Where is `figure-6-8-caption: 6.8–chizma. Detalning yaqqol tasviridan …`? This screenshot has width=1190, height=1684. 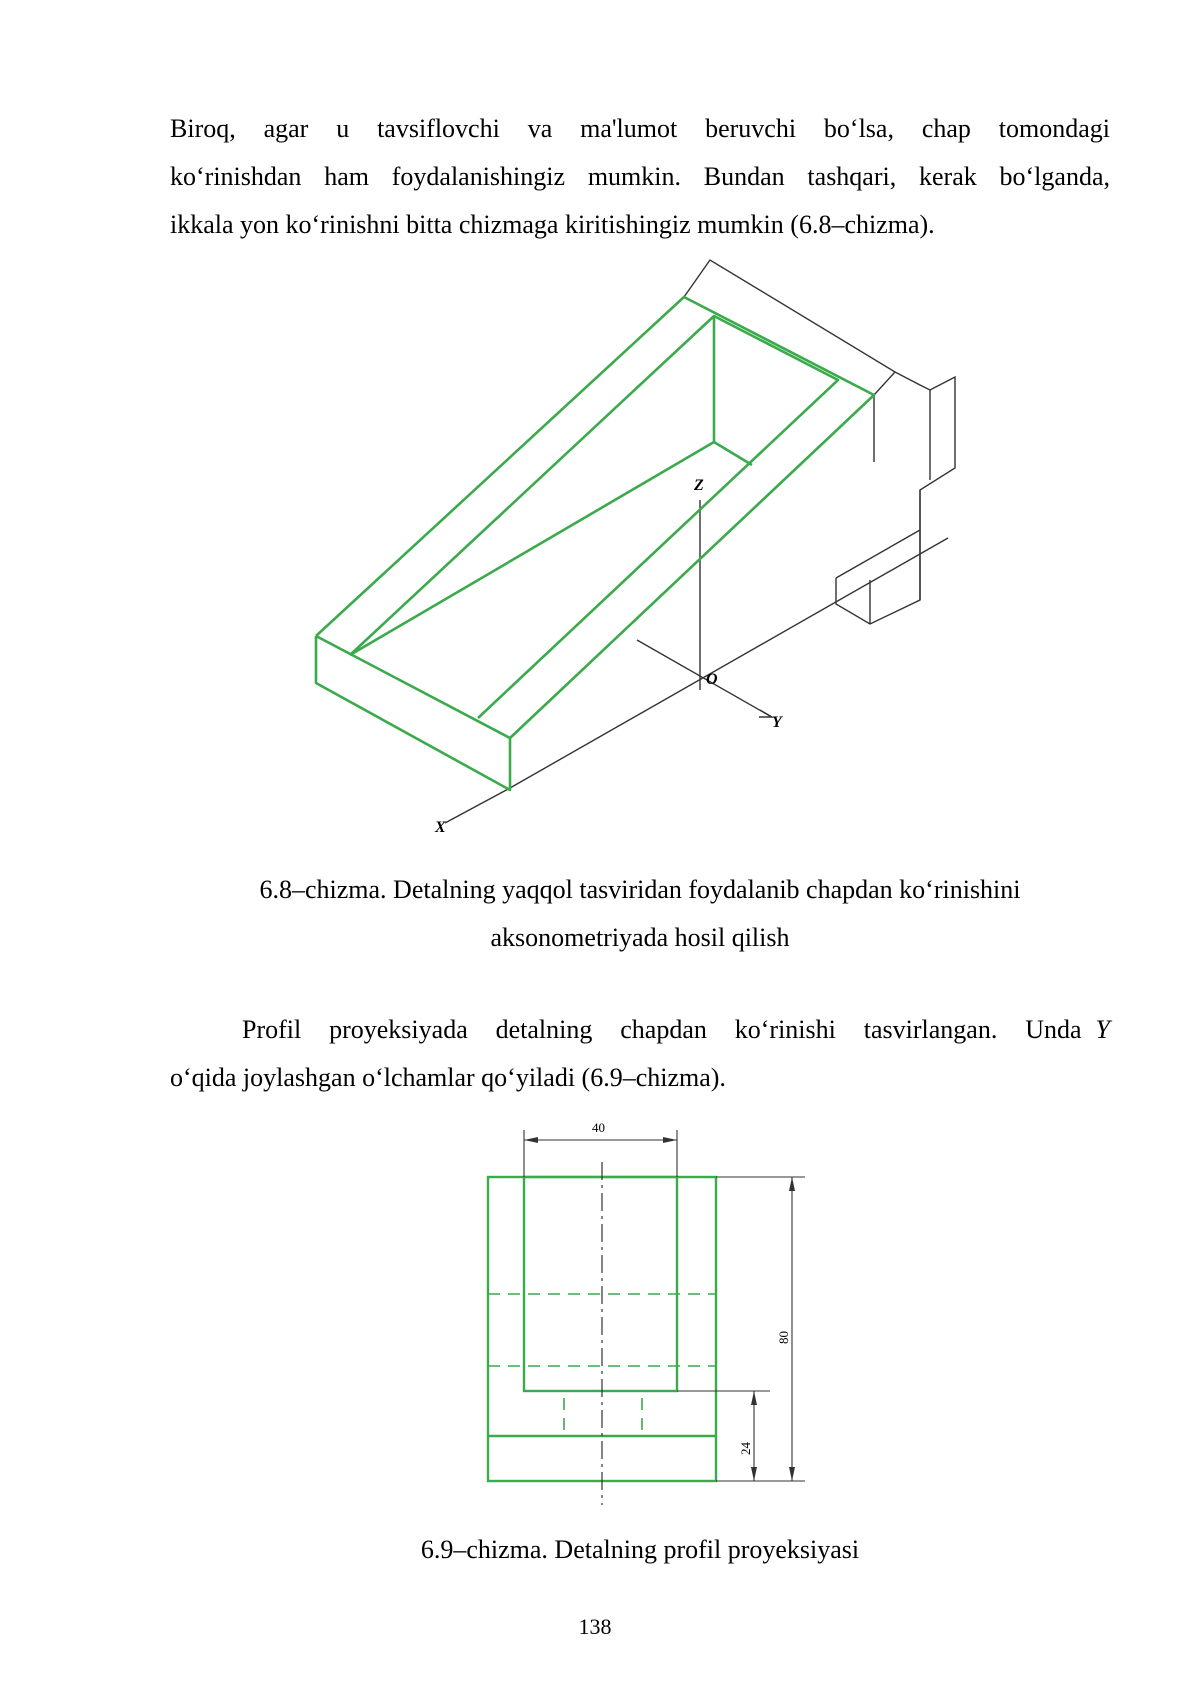
figure-6-8-caption: 6.8–chizma. Detalning yaqqol tasviridan … is located at coordinates (640, 914).